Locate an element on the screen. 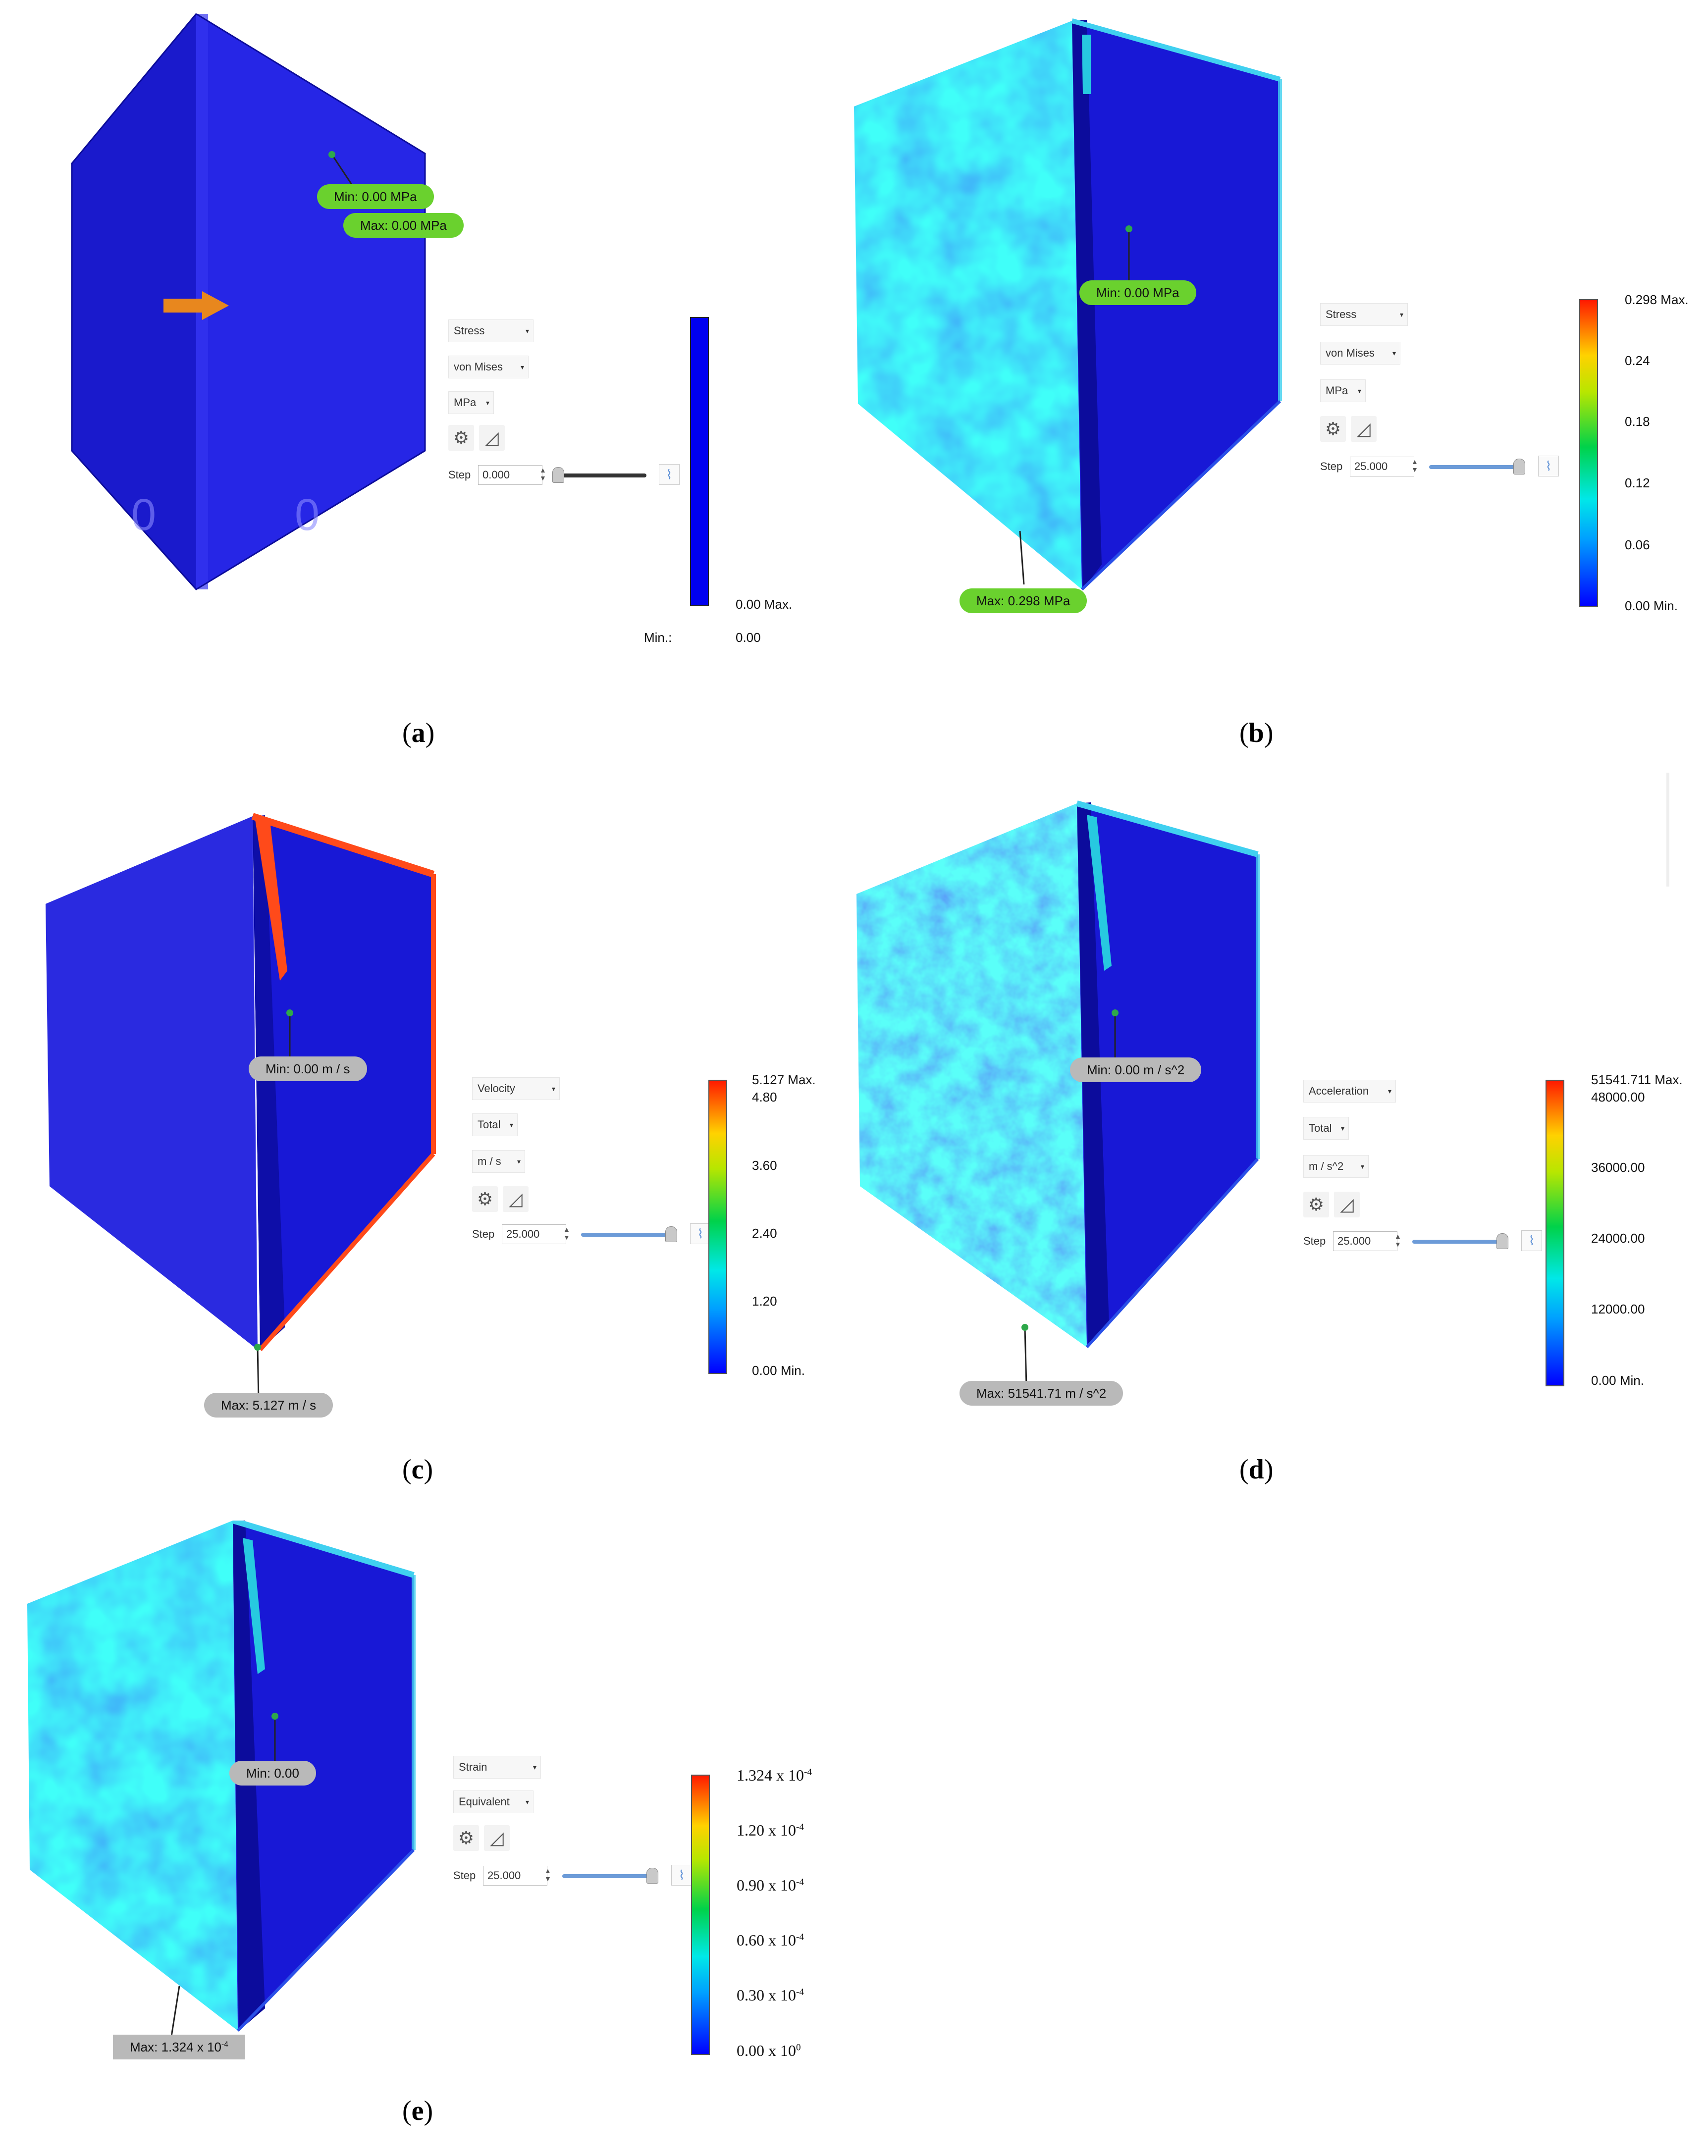 The image size is (1708, 2156). min-value-tag: Min: 0.00 is located at coordinates (272, 1773).